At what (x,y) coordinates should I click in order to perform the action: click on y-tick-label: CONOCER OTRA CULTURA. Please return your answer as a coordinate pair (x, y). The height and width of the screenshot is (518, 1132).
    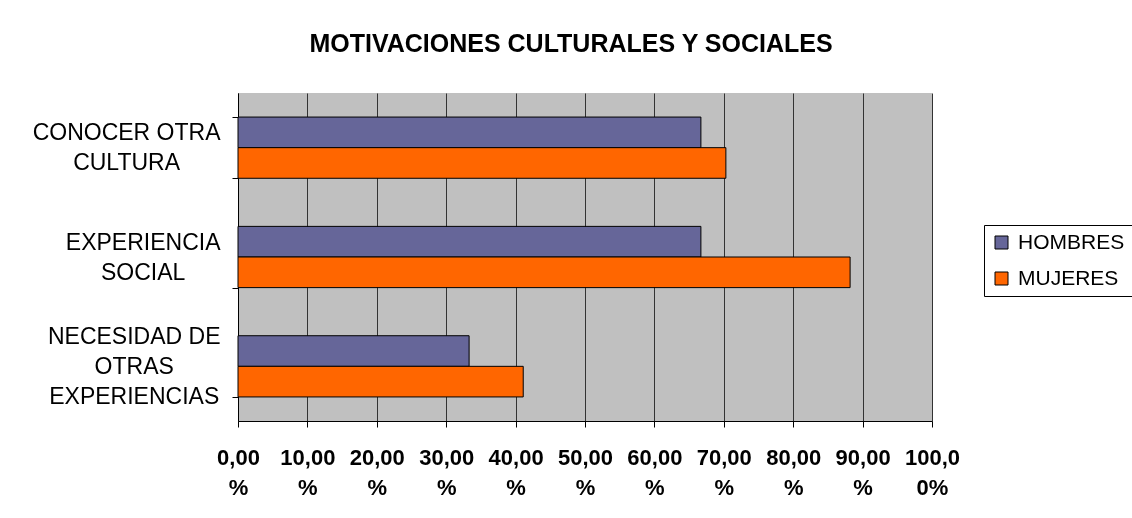
    Looking at the image, I should click on (127, 147).